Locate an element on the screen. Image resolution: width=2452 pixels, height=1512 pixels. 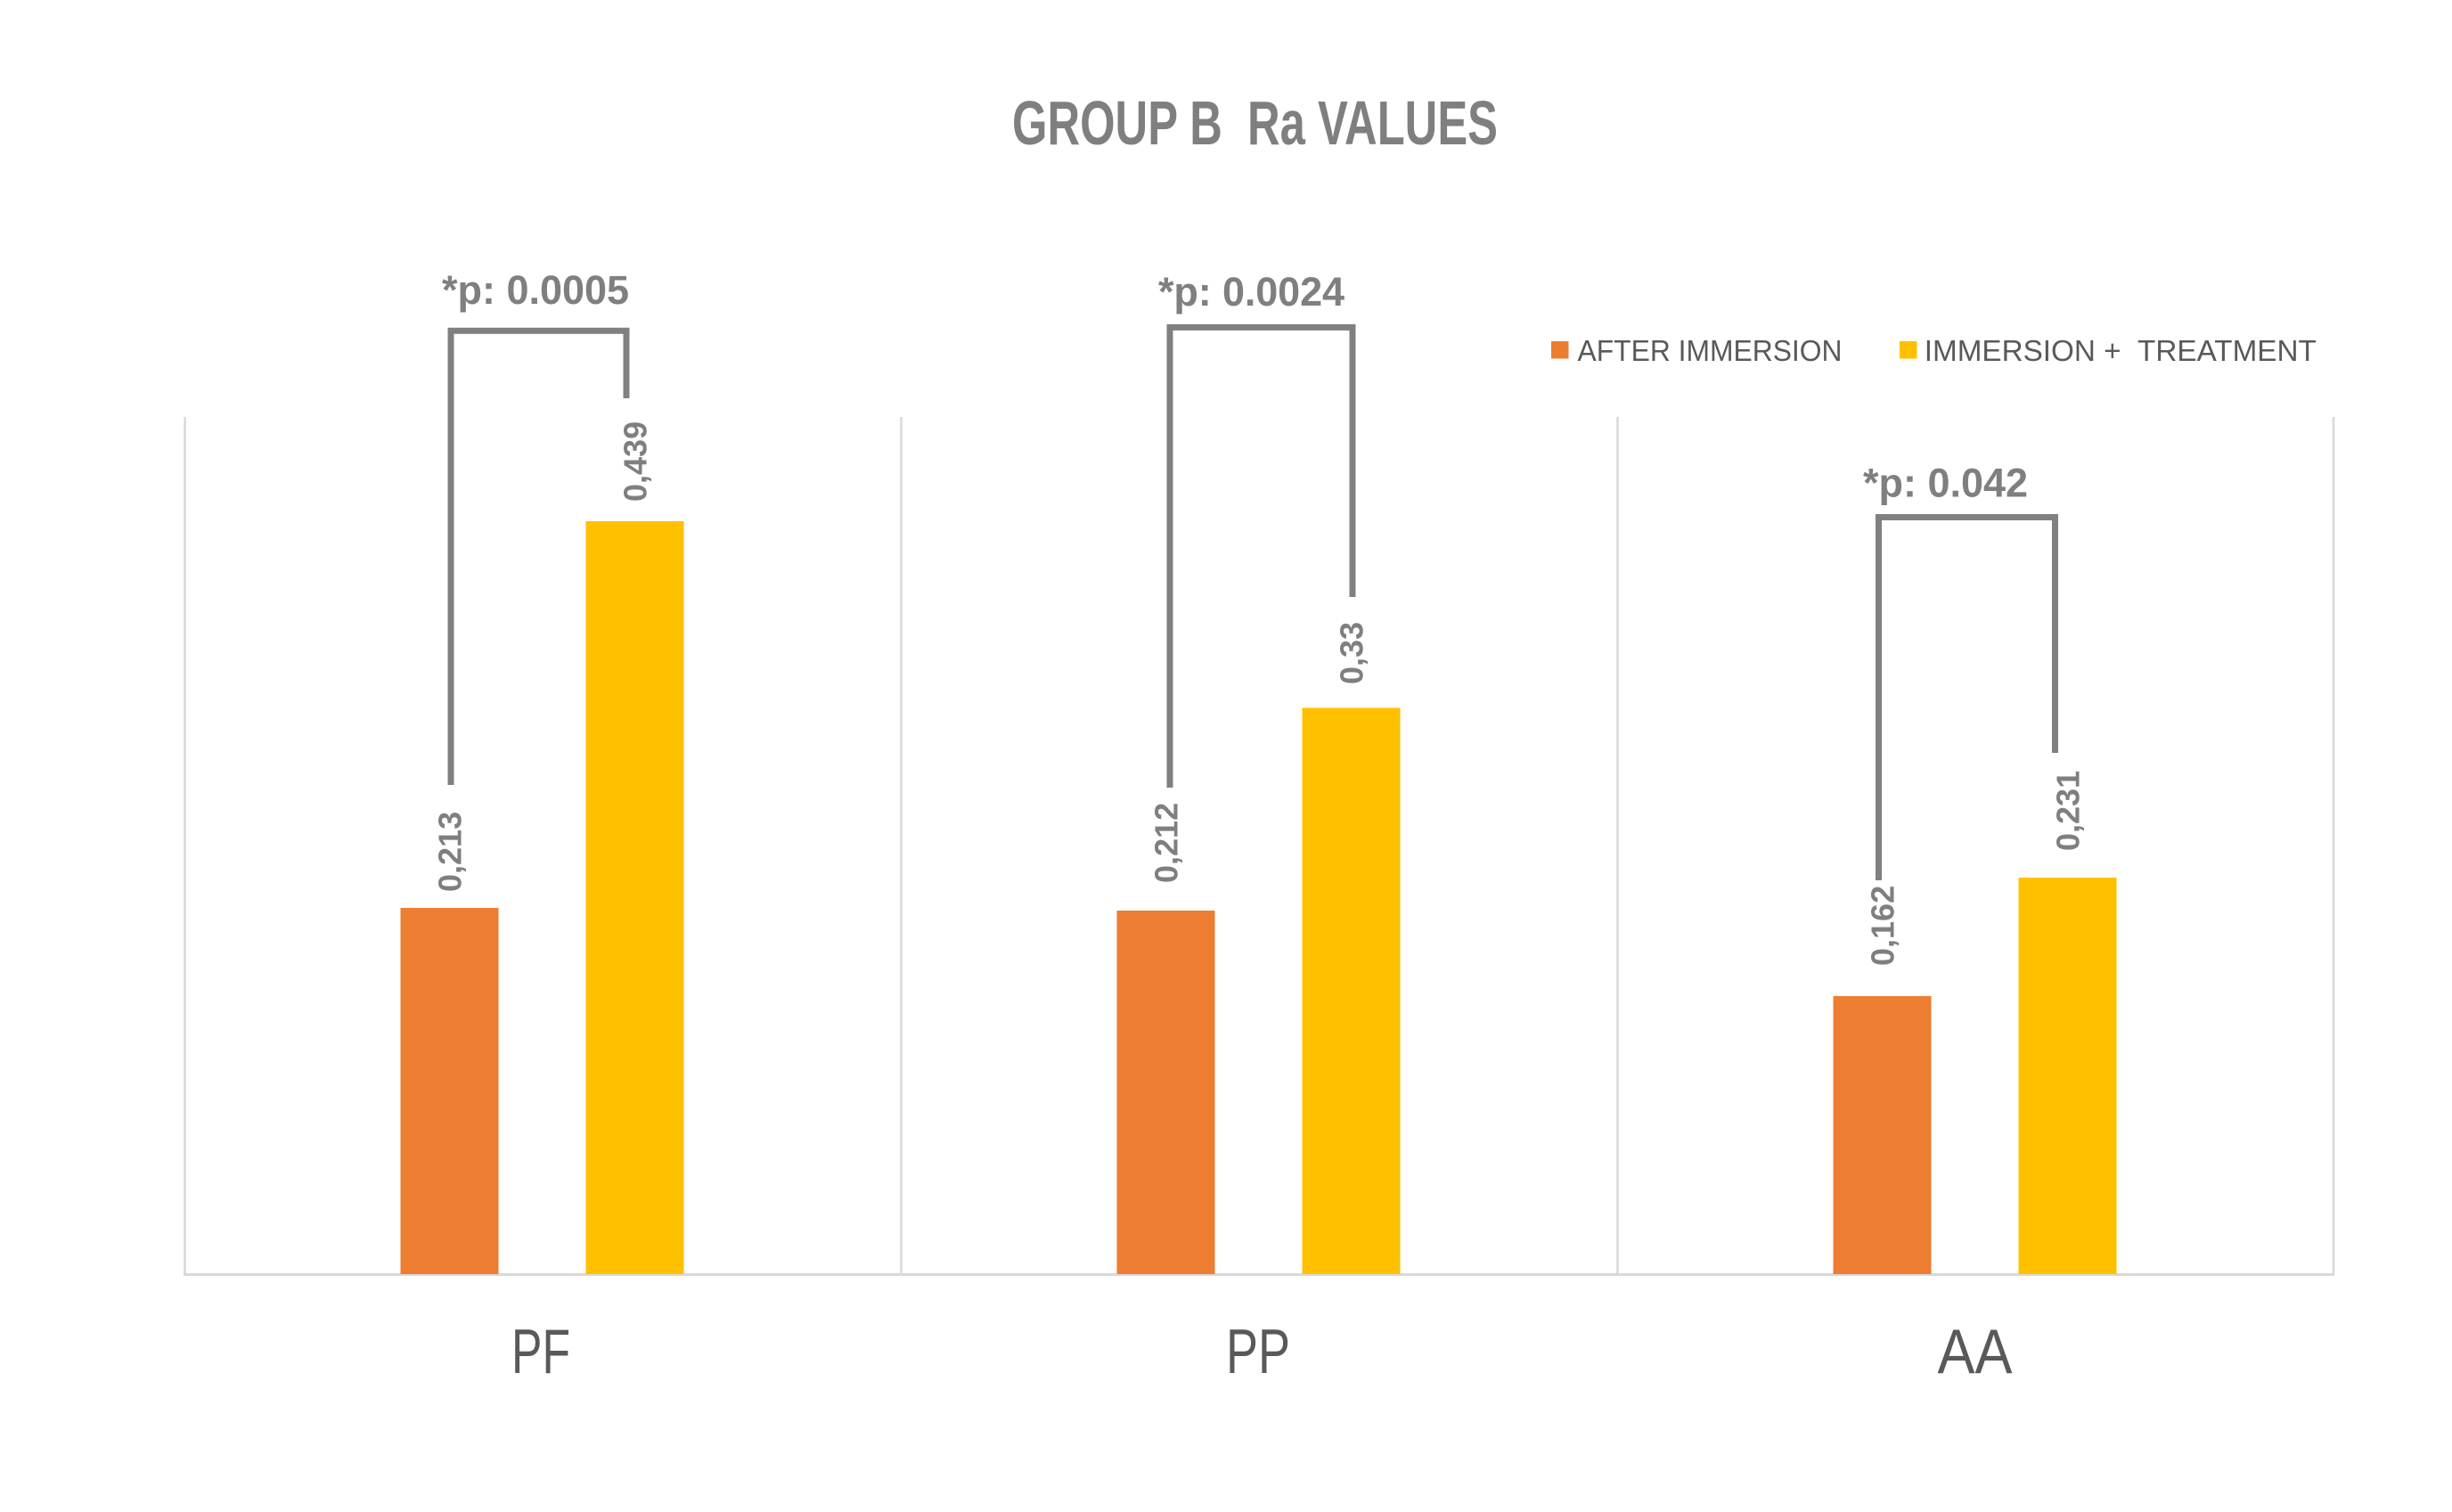
svg-text: 0,213 is located at coordinates (451, 852).